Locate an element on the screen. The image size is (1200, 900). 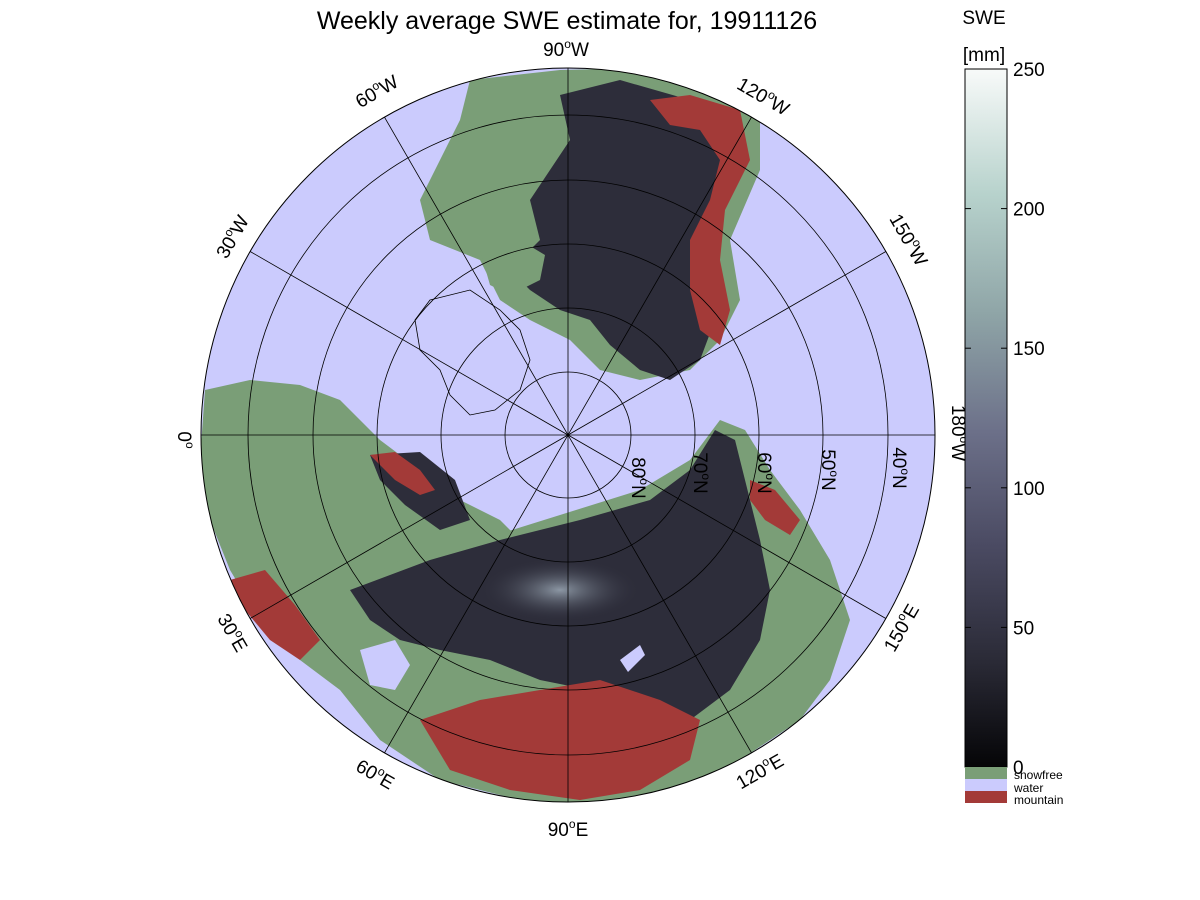
svg-text: 50oN is located at coordinates (829, 470).